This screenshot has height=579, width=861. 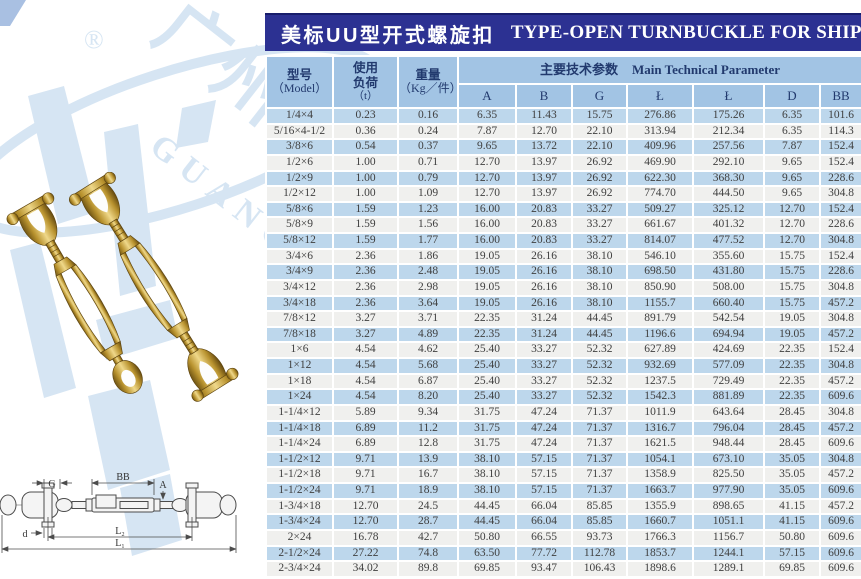 What do you see at coordinates (660, 506) in the screenshot?
I see `table-cell: 1355.9` at bounding box center [660, 506].